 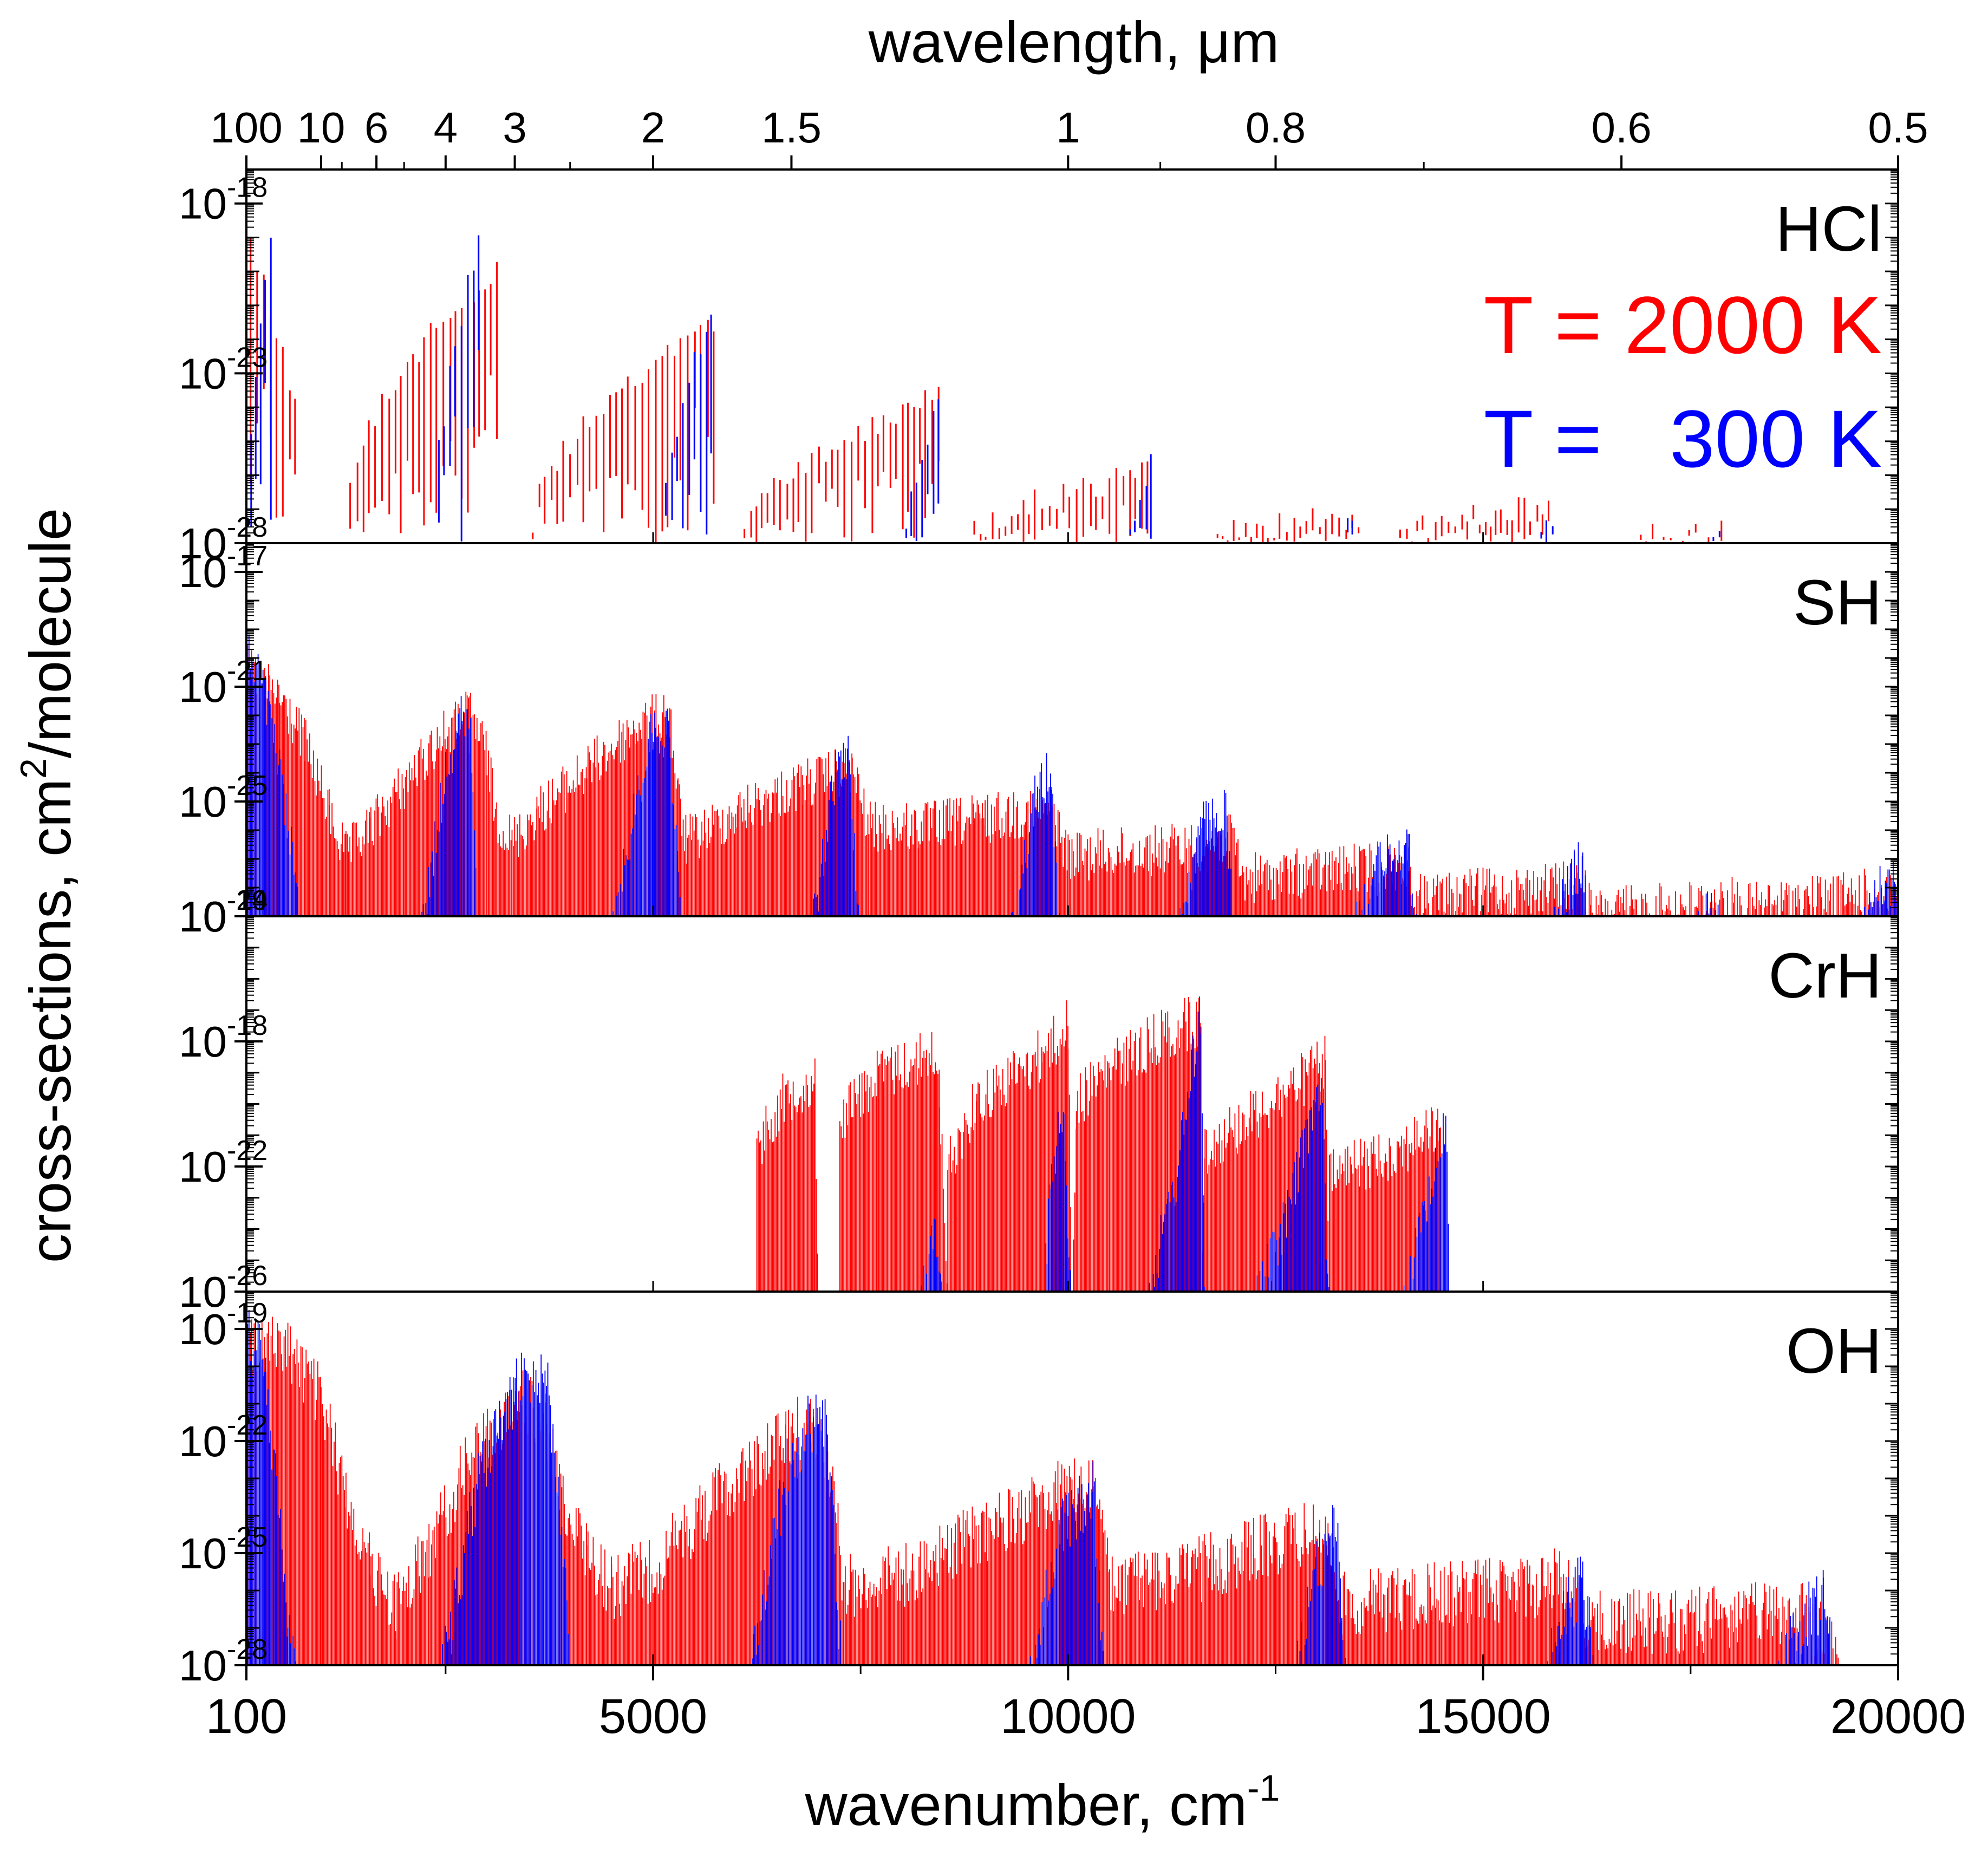 I want to click on y-tick-label-exp: -25, so click(x=247, y=1538).